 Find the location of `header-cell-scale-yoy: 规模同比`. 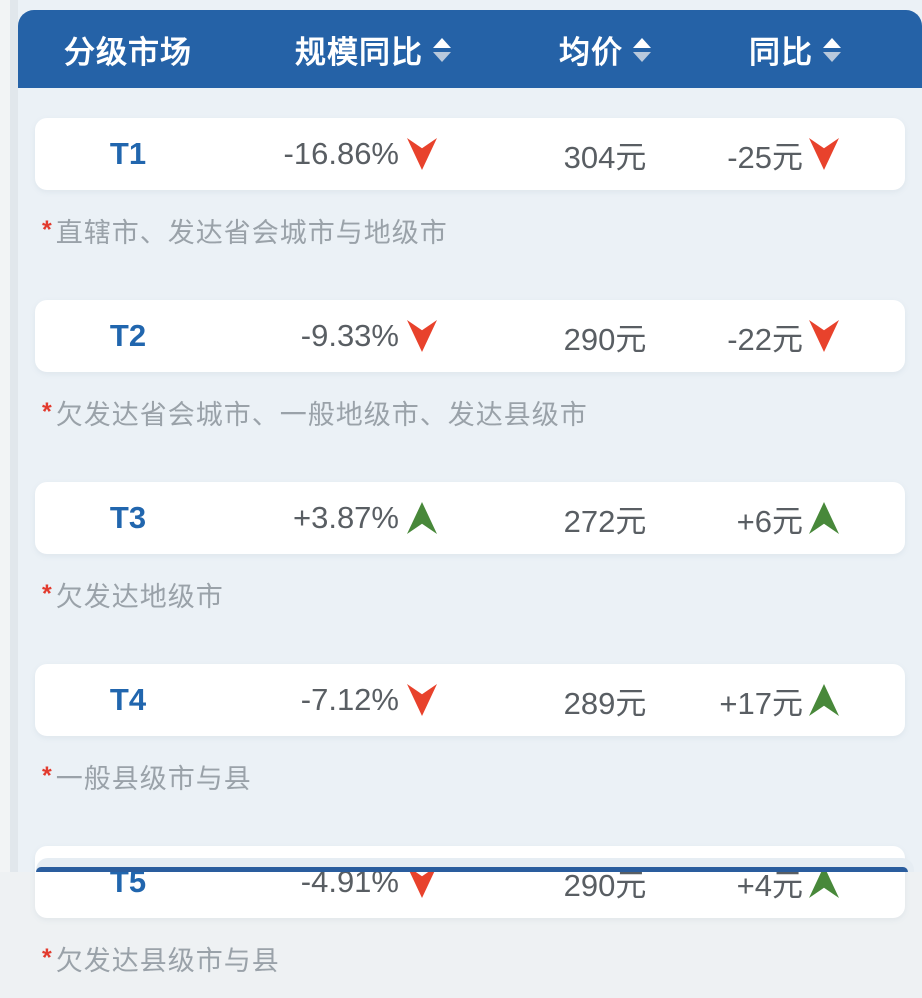

header-cell-scale-yoy: 规模同比 is located at coordinates (373, 49).